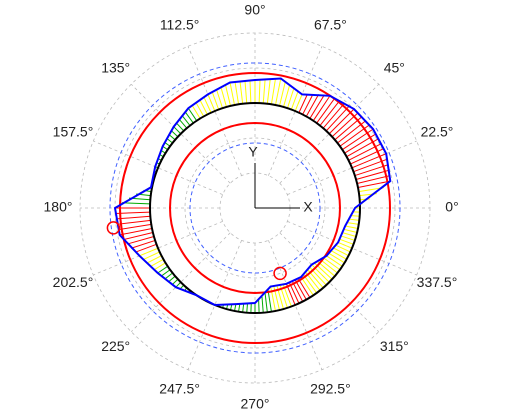 This screenshot has height=419, width=510. Describe the element at coordinates (115, 346) in the screenshot. I see `theta-tick-label: 225°` at that location.